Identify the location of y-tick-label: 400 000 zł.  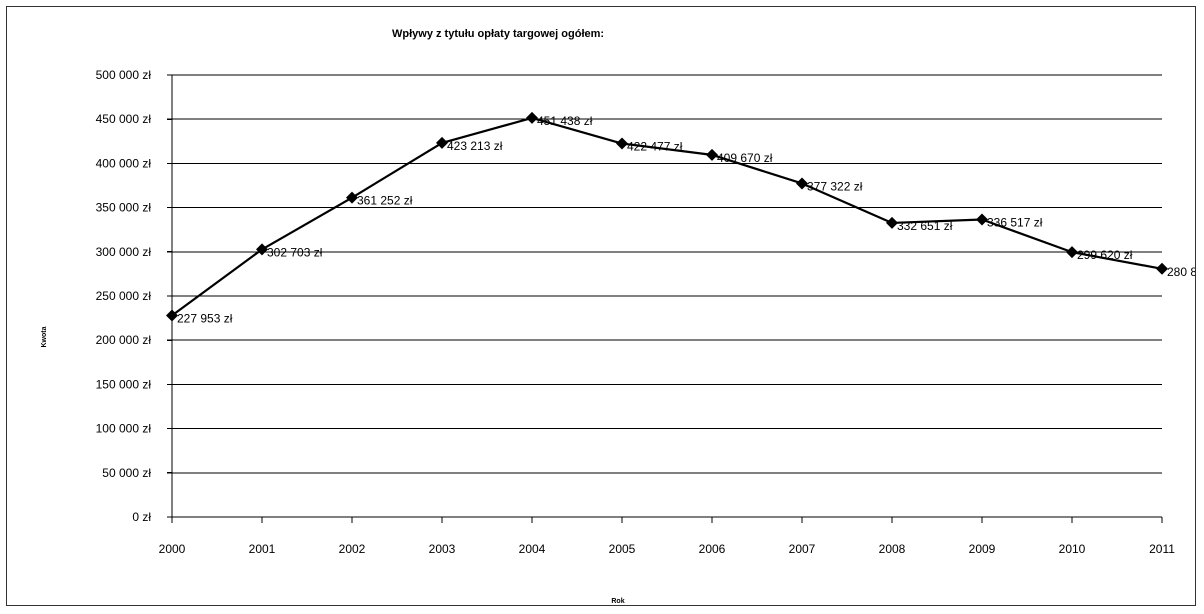
(124, 163).